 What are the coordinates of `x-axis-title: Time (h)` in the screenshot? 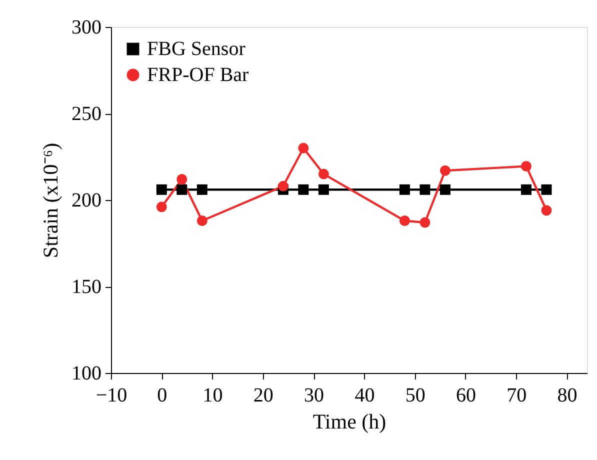 It's located at (349, 422).